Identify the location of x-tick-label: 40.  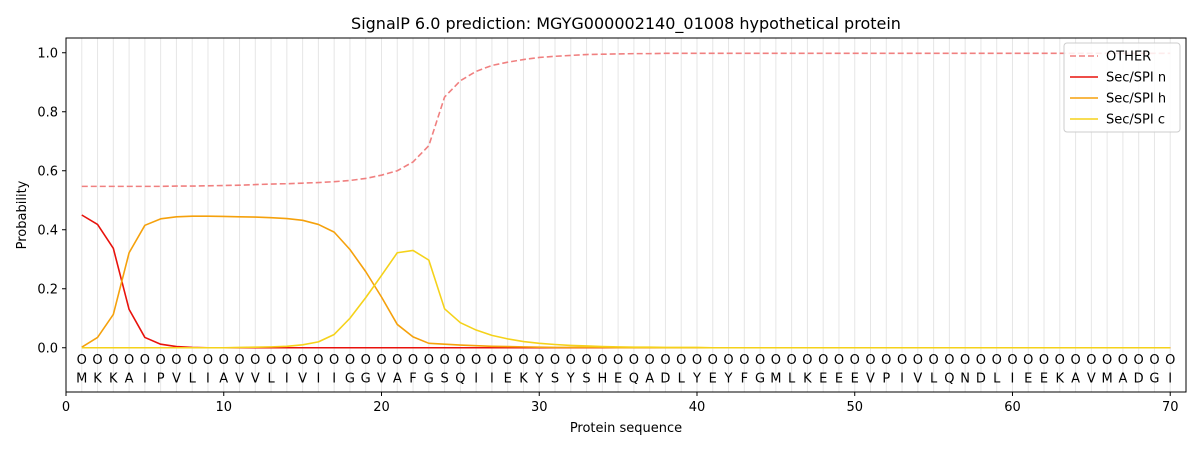
(697, 407).